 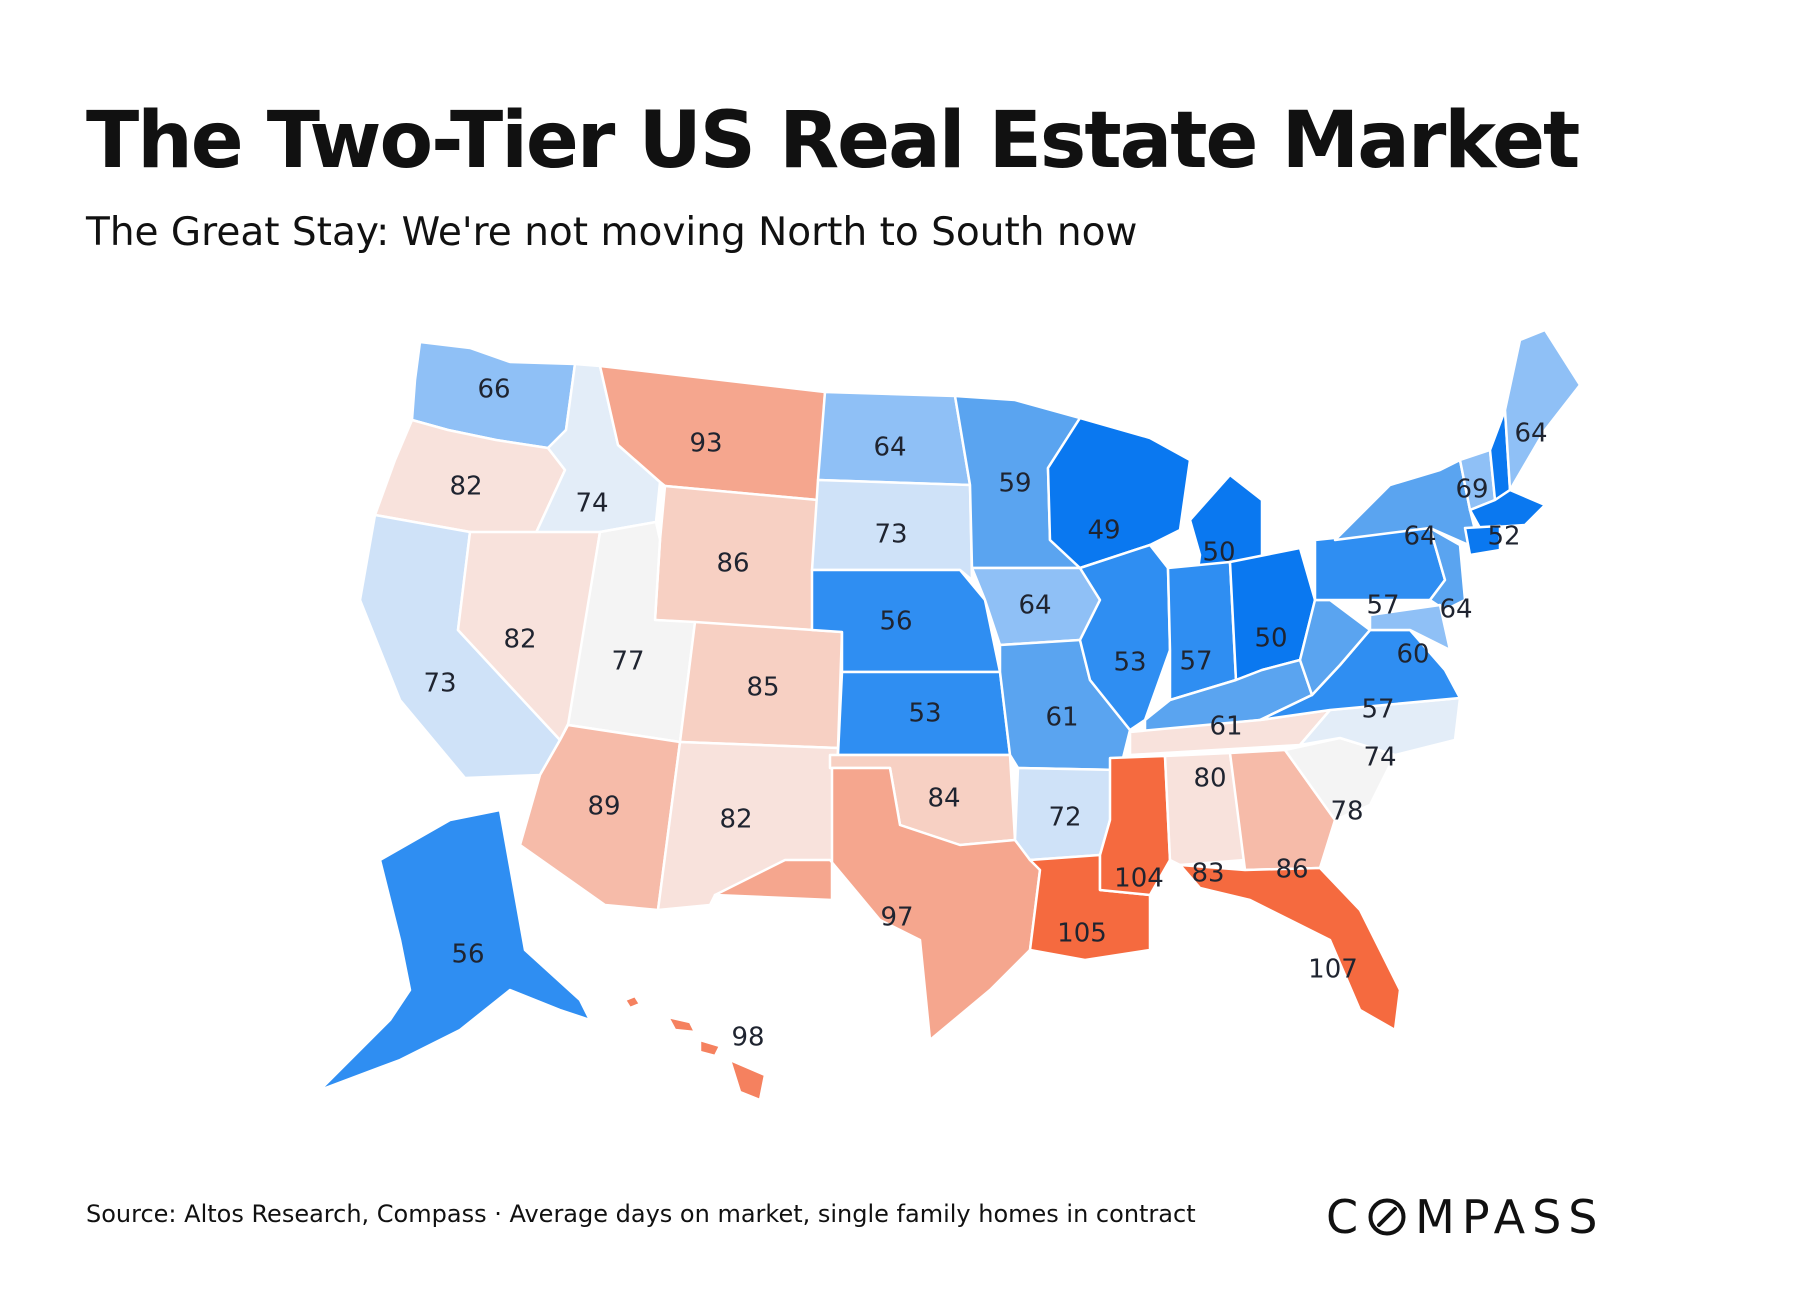 I want to click on state-in, so click(x=1202, y=631).